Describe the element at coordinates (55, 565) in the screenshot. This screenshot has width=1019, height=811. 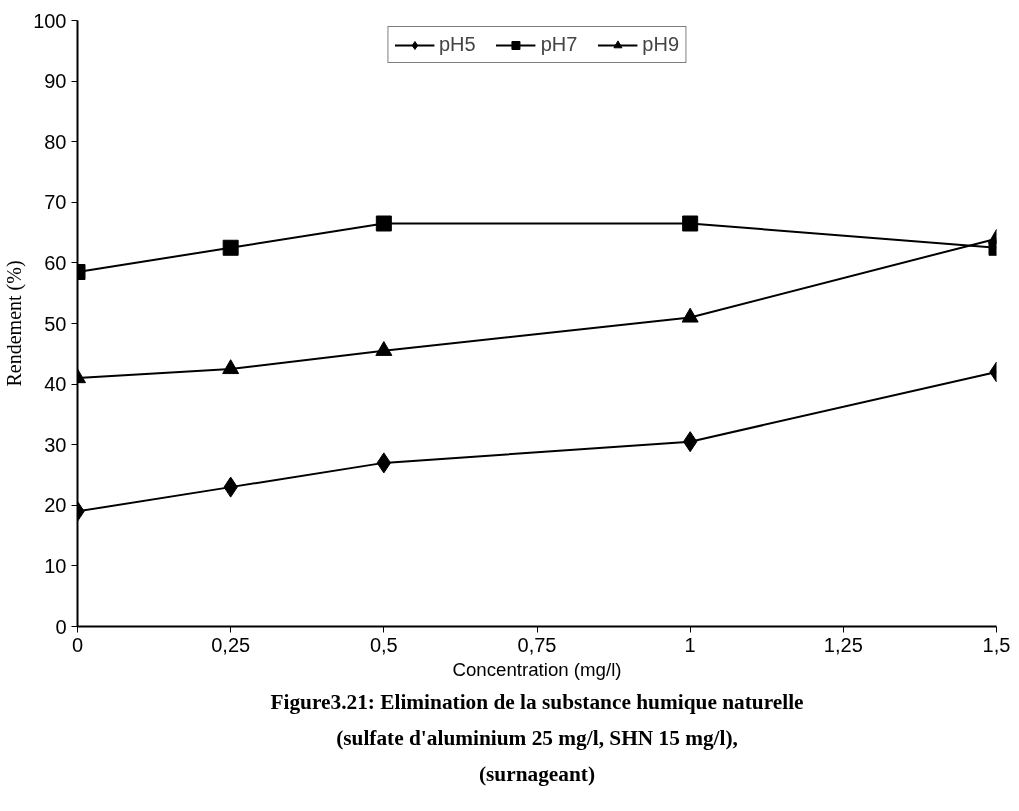
I see `y-tick-label: 10` at that location.